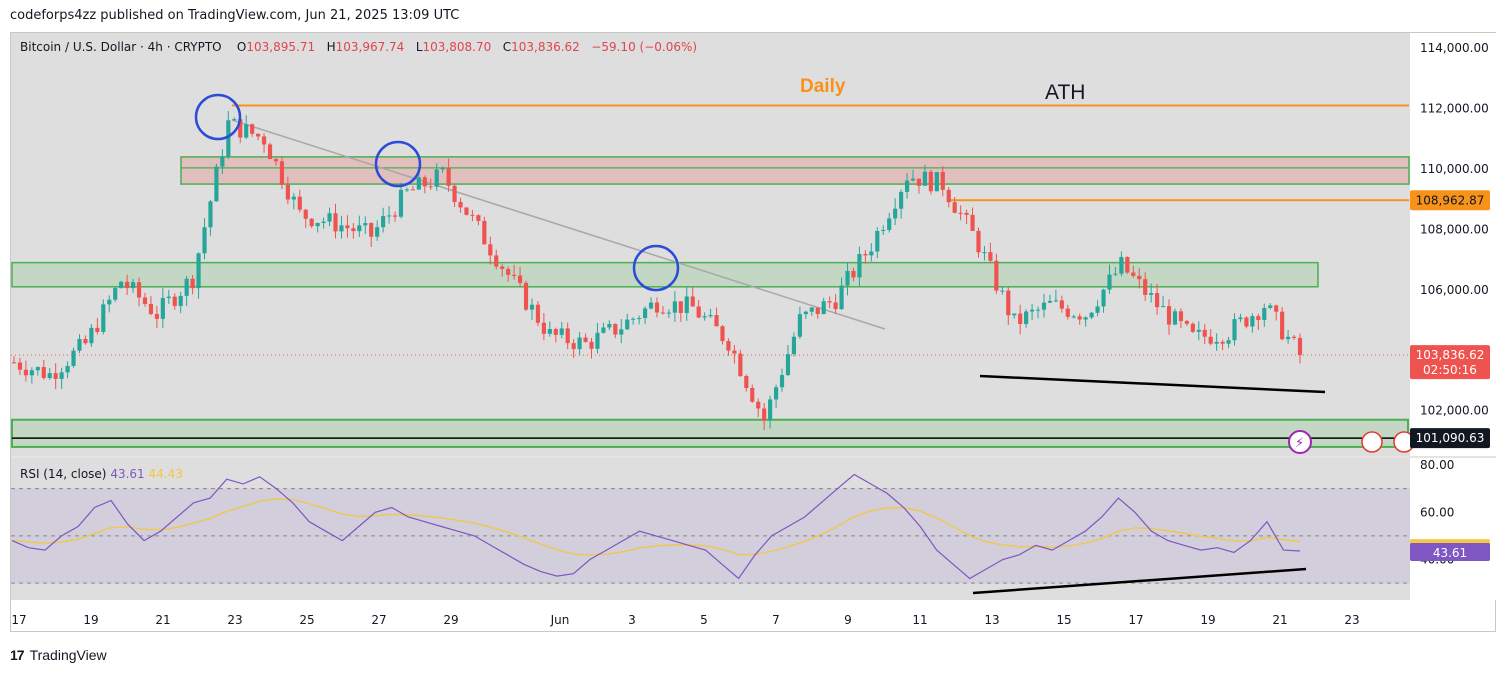 The image size is (1506, 674). Describe the element at coordinates (68, 655) in the screenshot. I see `brand-name: TradingView` at that location.